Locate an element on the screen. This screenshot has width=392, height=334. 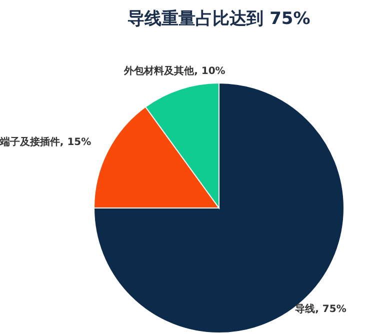
slice-label: 端子及接插件, 15% is located at coordinates (46, 143).